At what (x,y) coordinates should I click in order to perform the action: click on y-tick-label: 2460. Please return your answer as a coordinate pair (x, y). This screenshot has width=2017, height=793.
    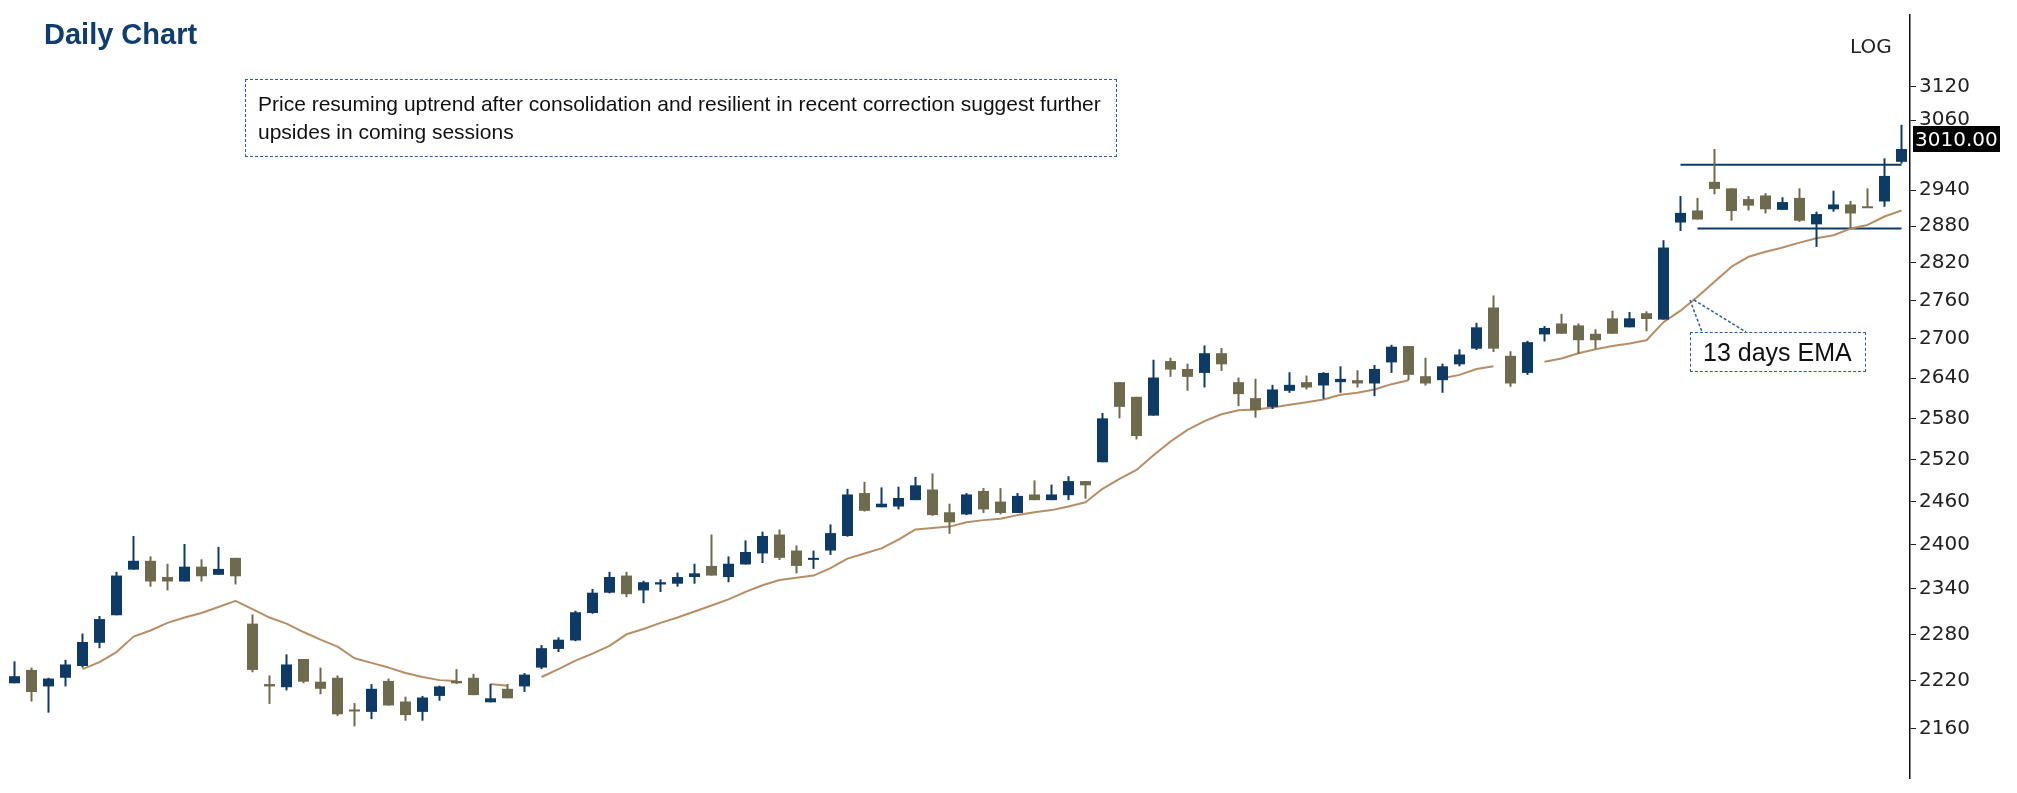
    Looking at the image, I should click on (1944, 499).